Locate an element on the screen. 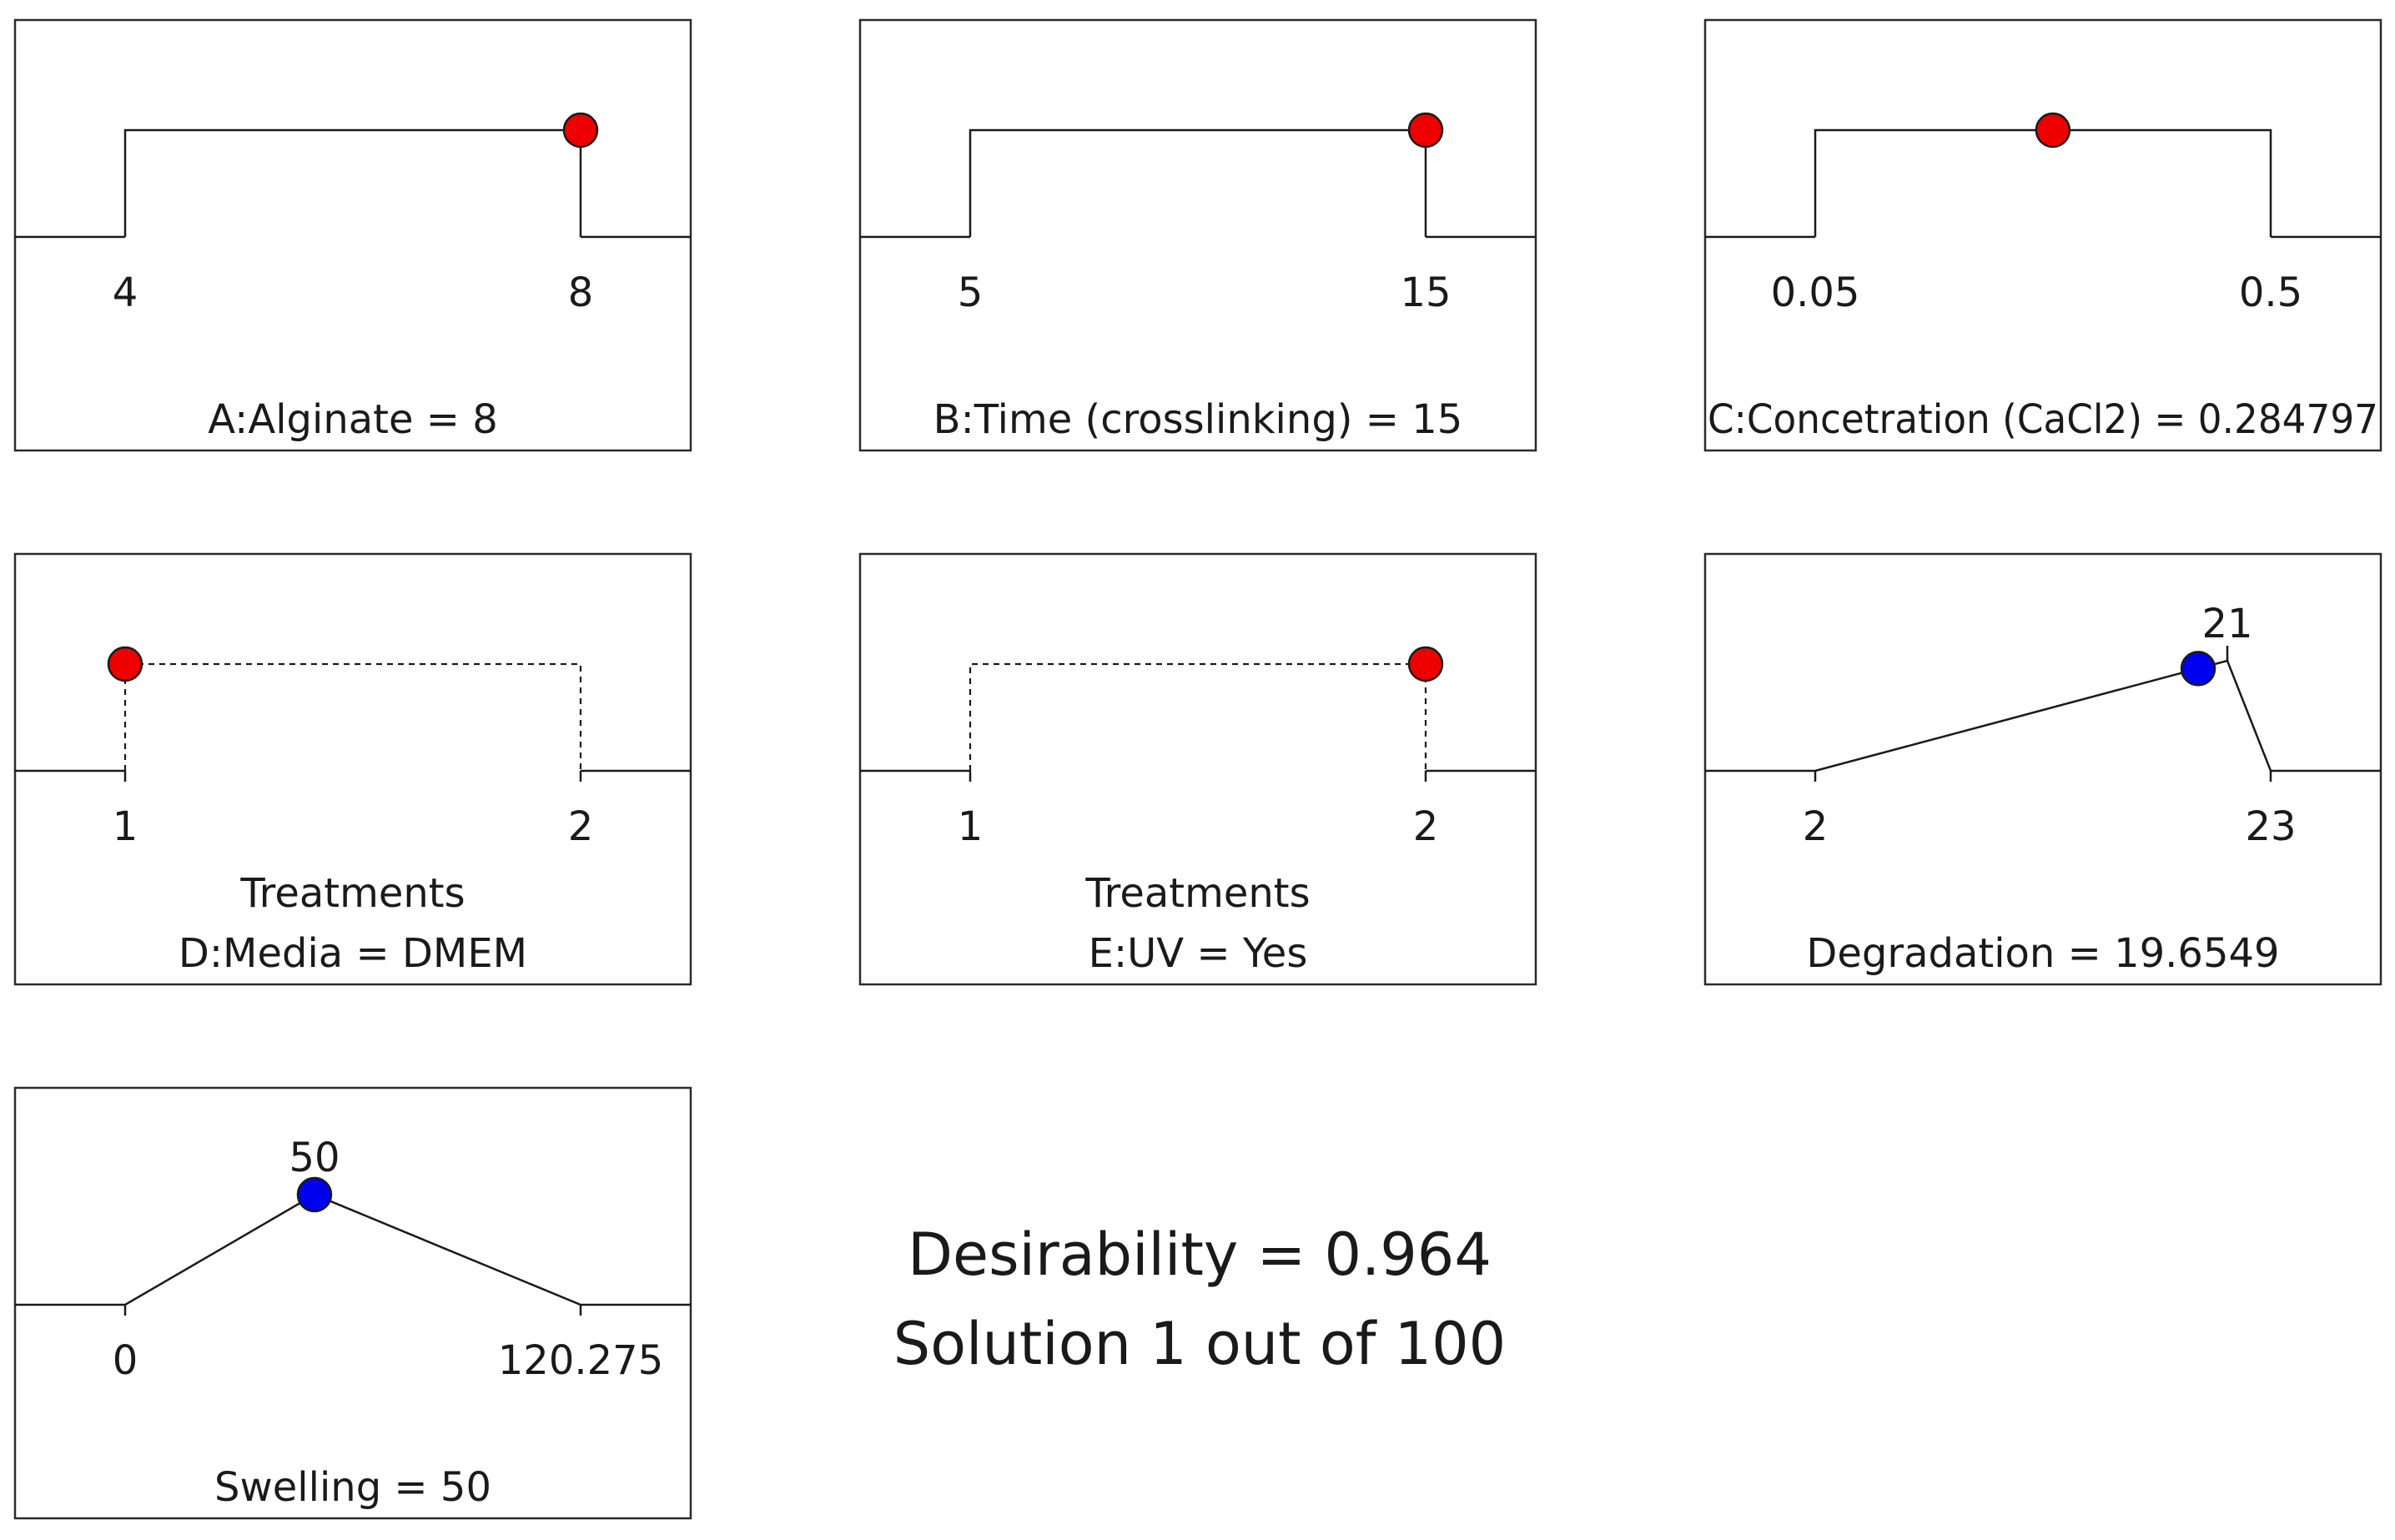 The height and width of the screenshot is (1540, 2395). ramp-panel-b-time-crosslinking: 5 15 B:Time (crosslinking) = 15 is located at coordinates (1197, 235).